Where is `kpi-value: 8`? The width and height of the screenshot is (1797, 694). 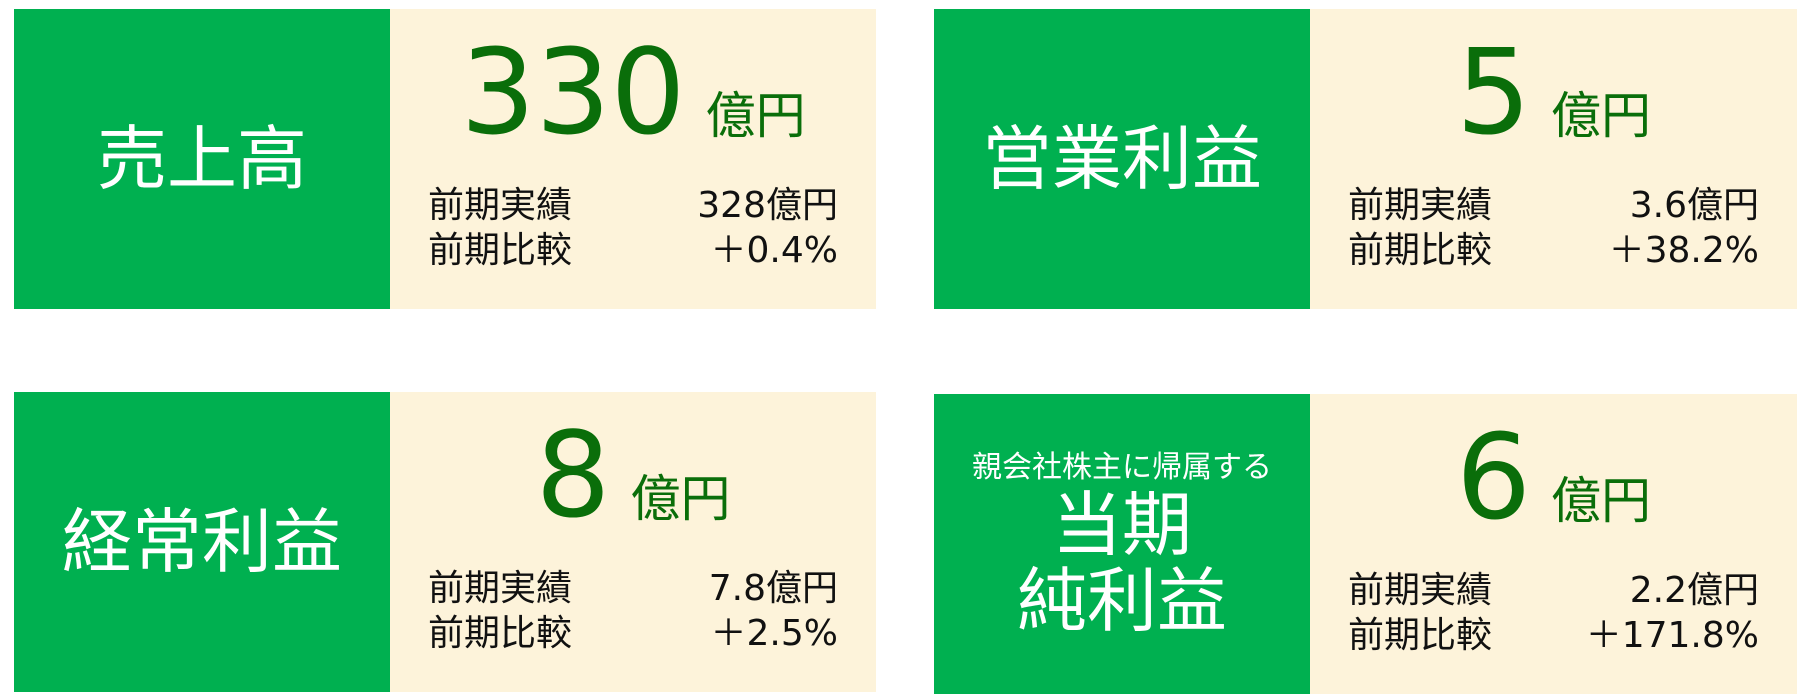
kpi-value: 8 is located at coordinates (573, 475).